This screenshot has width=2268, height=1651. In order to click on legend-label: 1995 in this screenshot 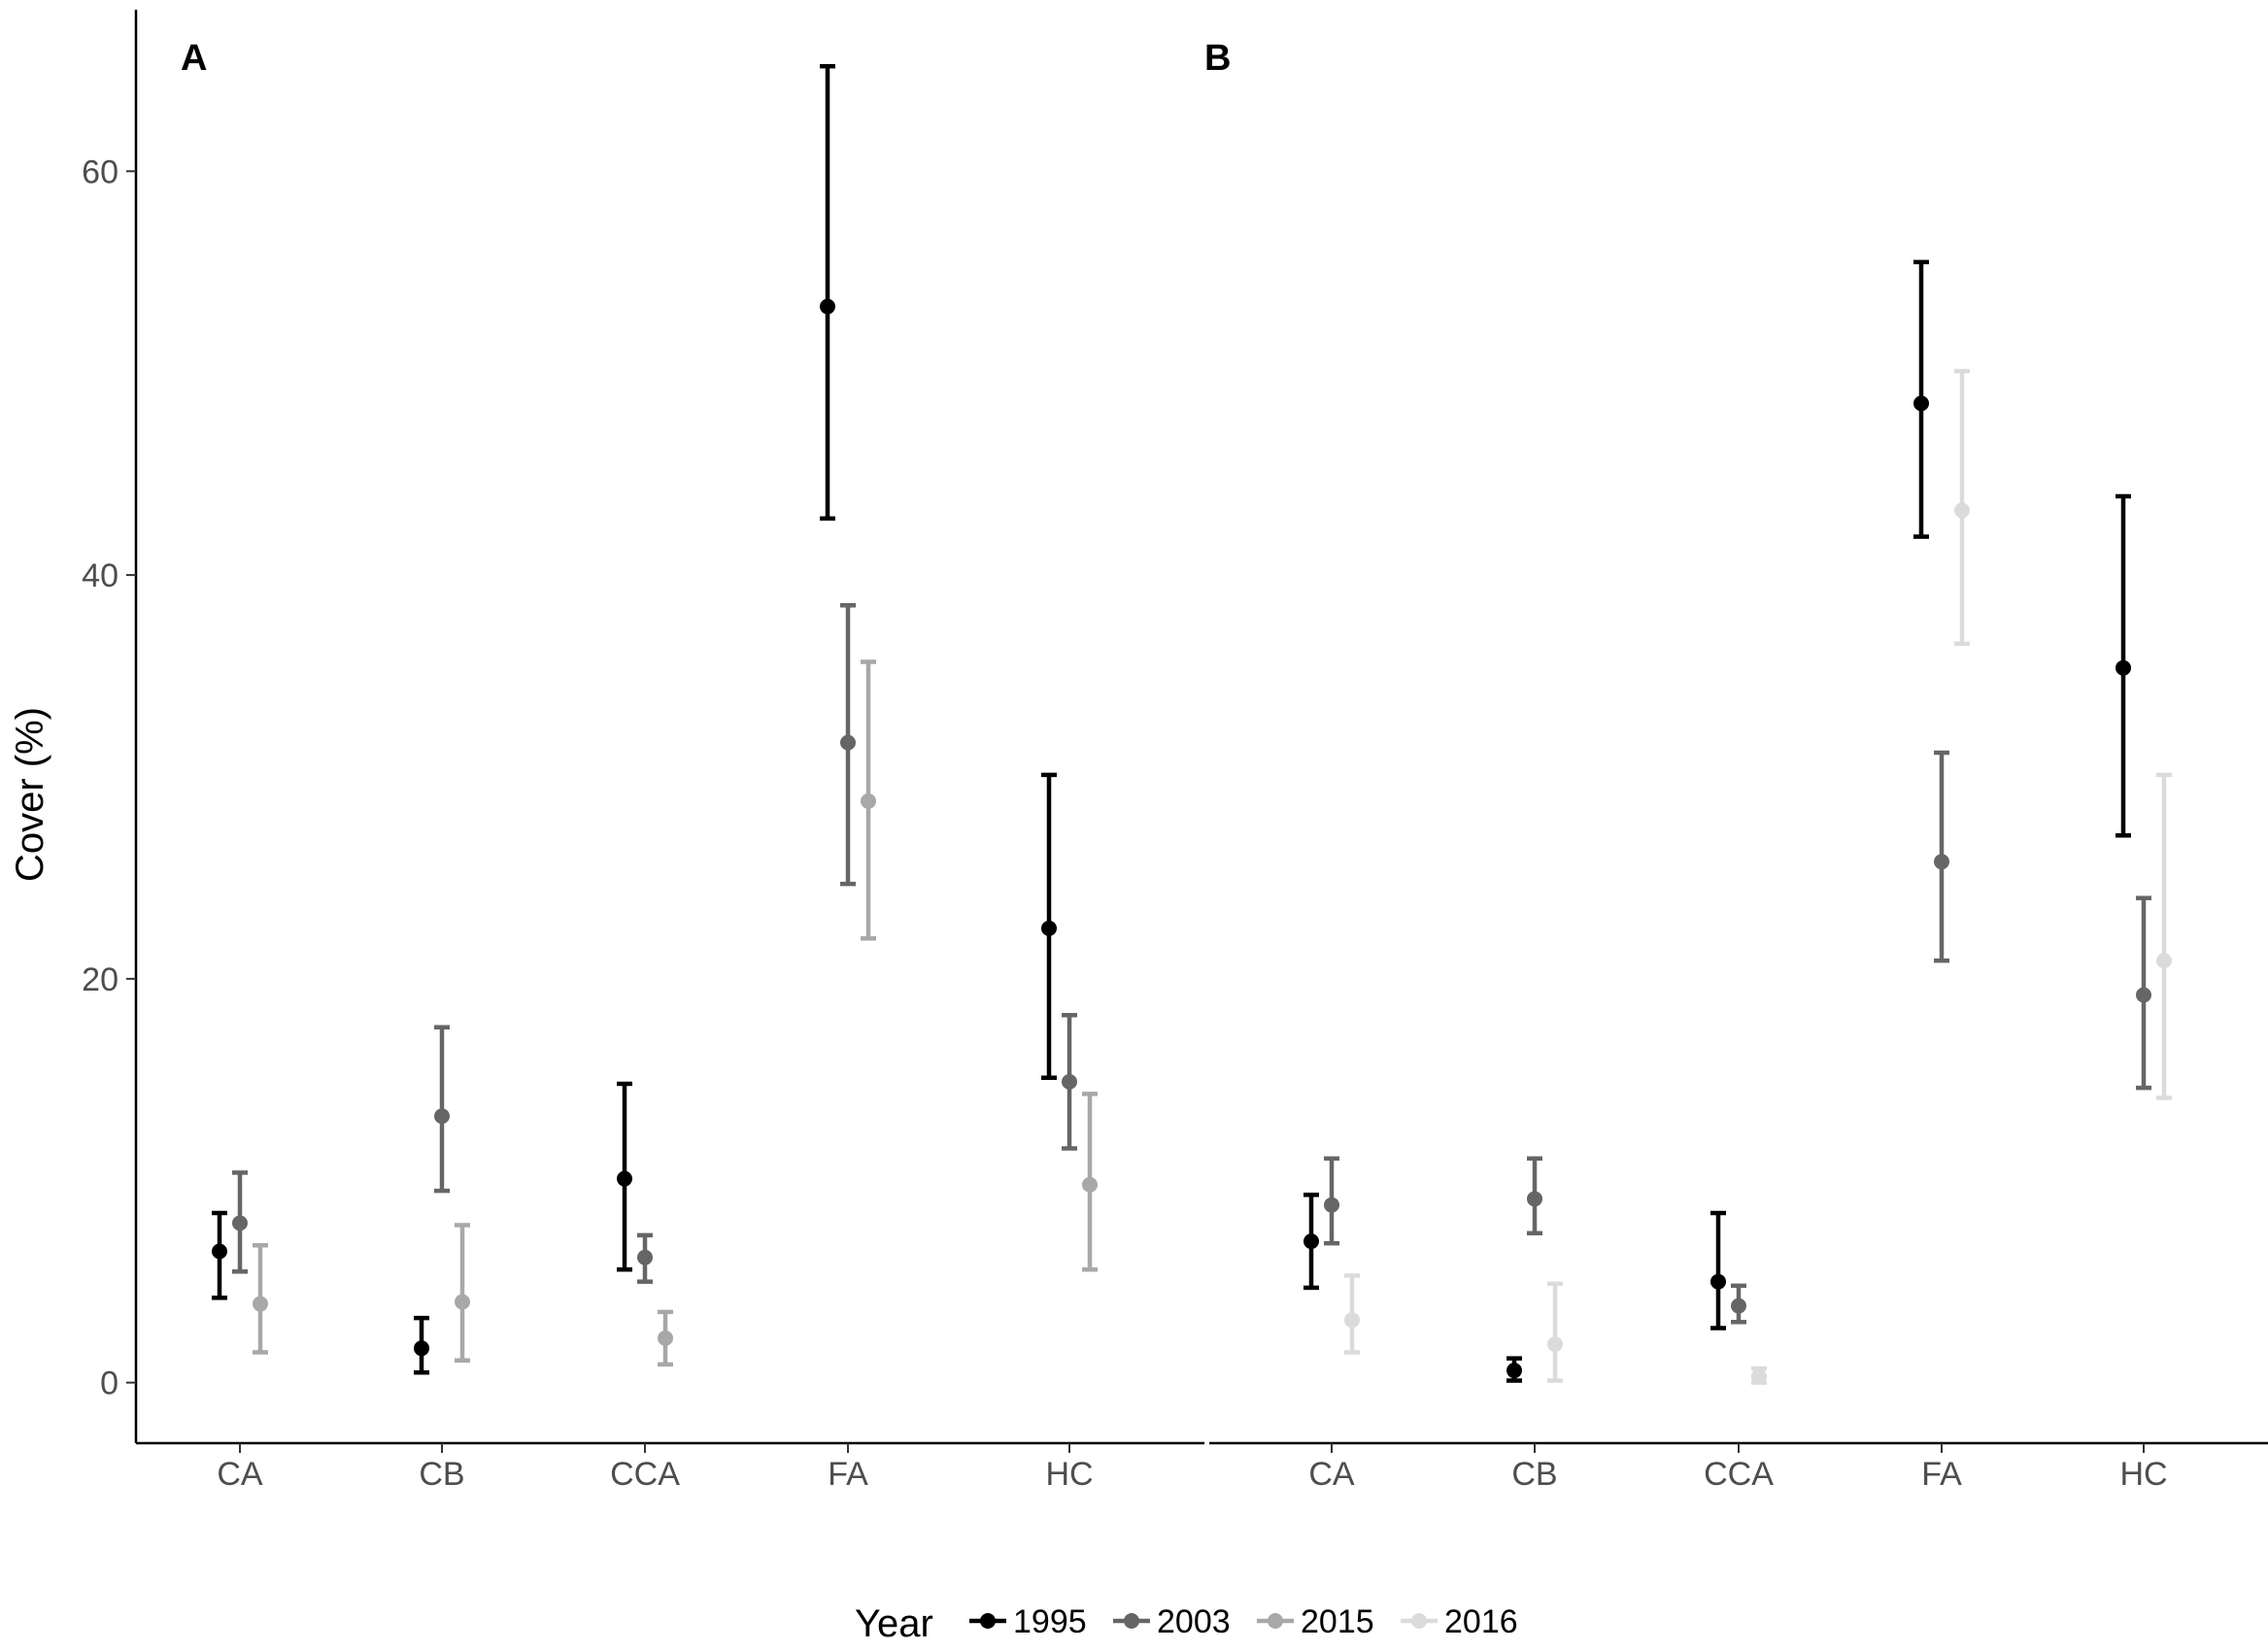, I will do `click(1050, 1621)`.